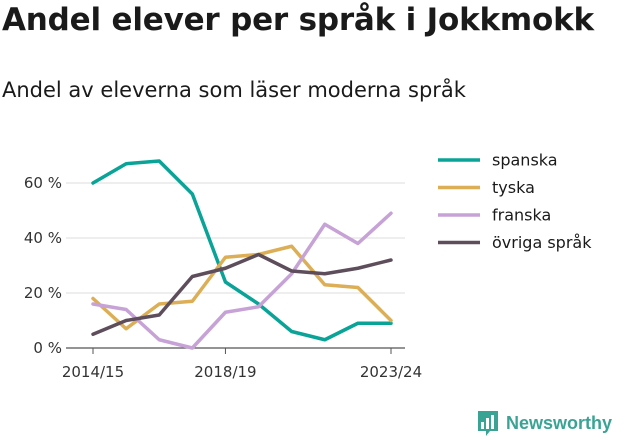  I want to click on chart-title: Andel elever per språk i Jokkmokk, so click(298, 20).